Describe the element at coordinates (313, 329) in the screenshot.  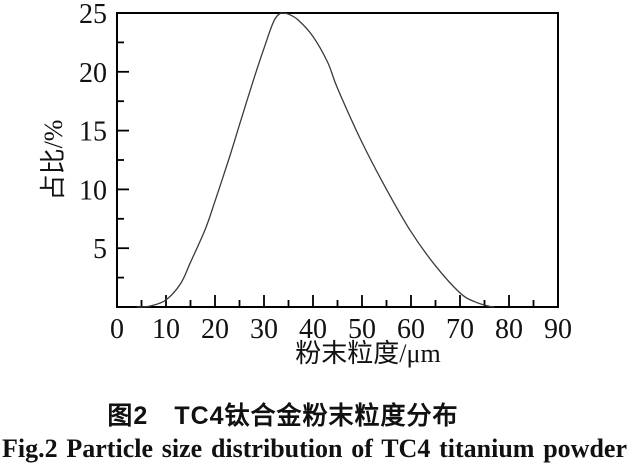
I see `x-tick-label: 40` at that location.